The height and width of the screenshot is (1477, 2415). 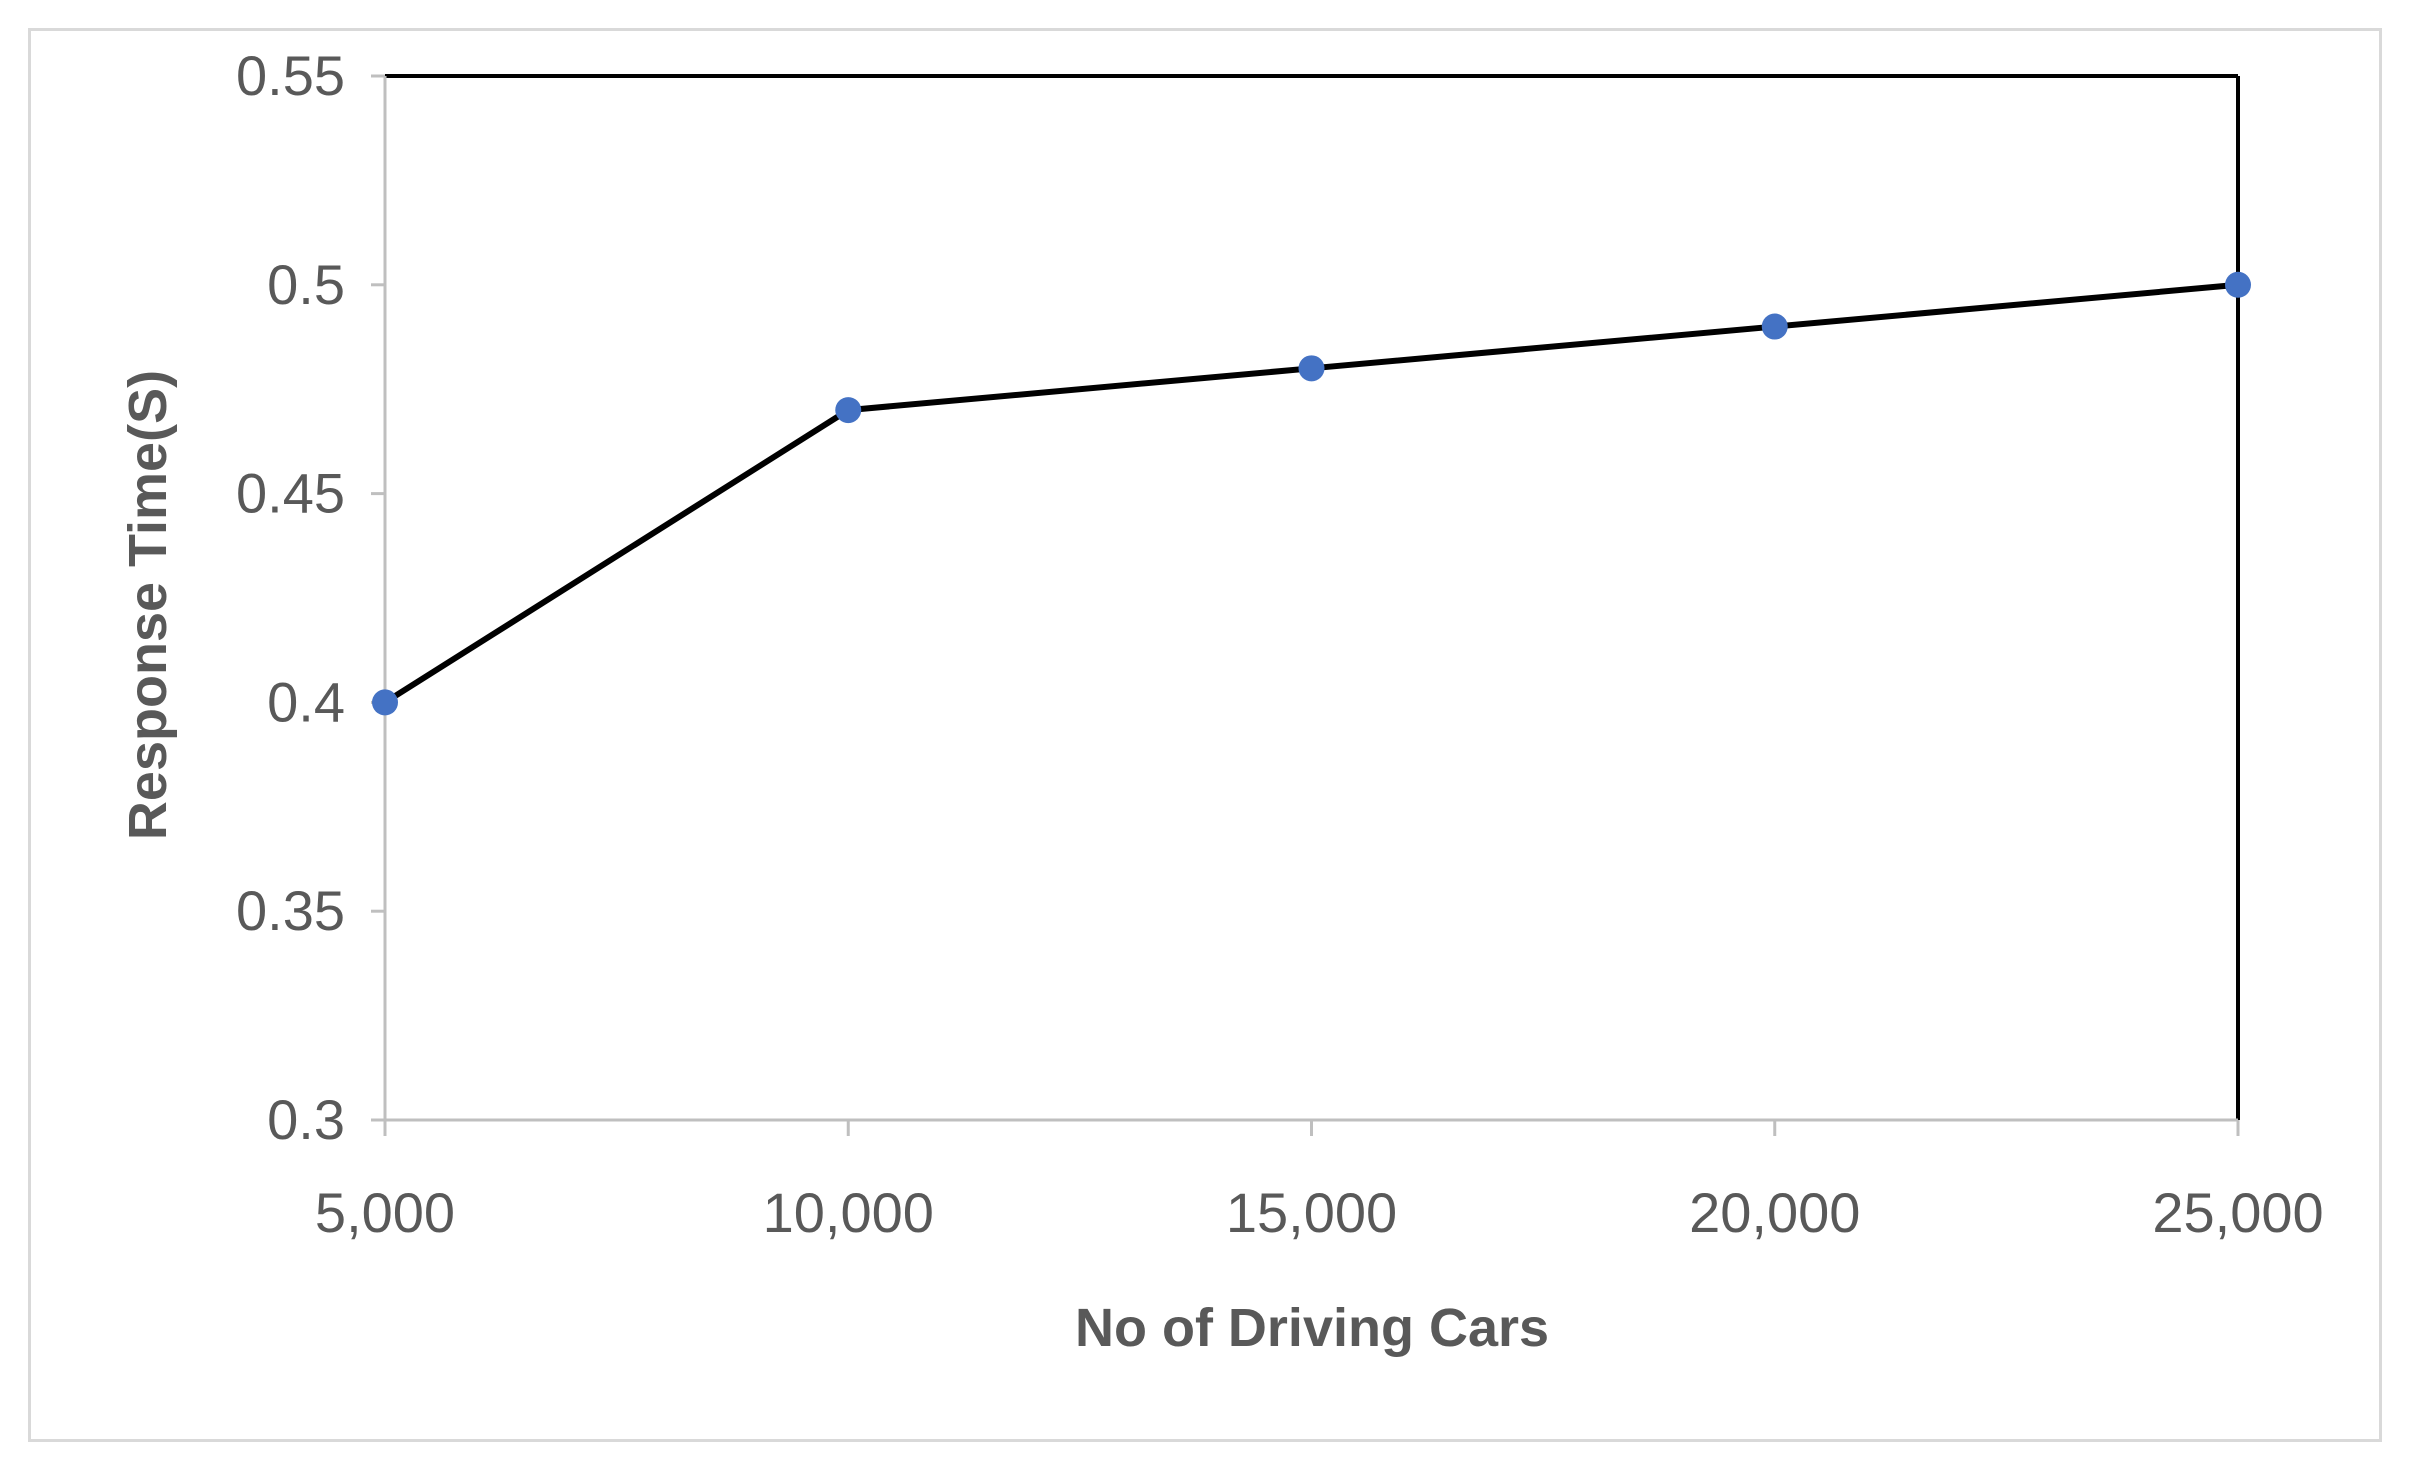 I want to click on x-axis-ticks: 5,000 10,000 15,000 20,000 25,000, so click(x=1319, y=1182).